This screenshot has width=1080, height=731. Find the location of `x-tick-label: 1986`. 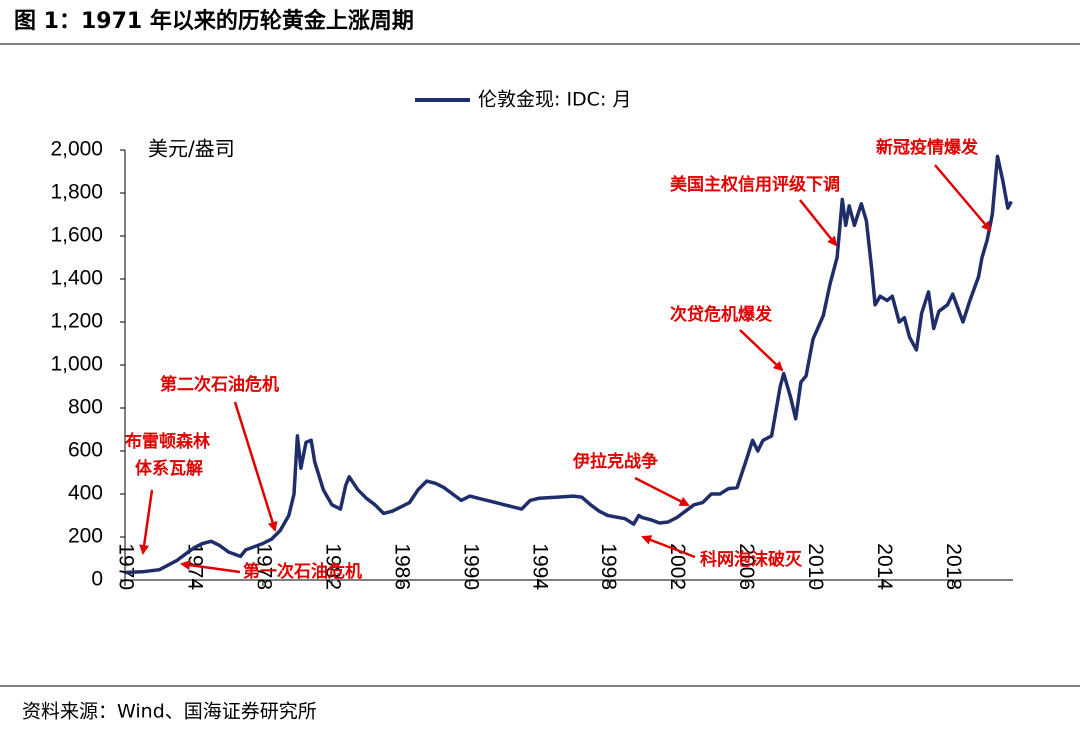

x-tick-label: 1986 is located at coordinates (401, 566).